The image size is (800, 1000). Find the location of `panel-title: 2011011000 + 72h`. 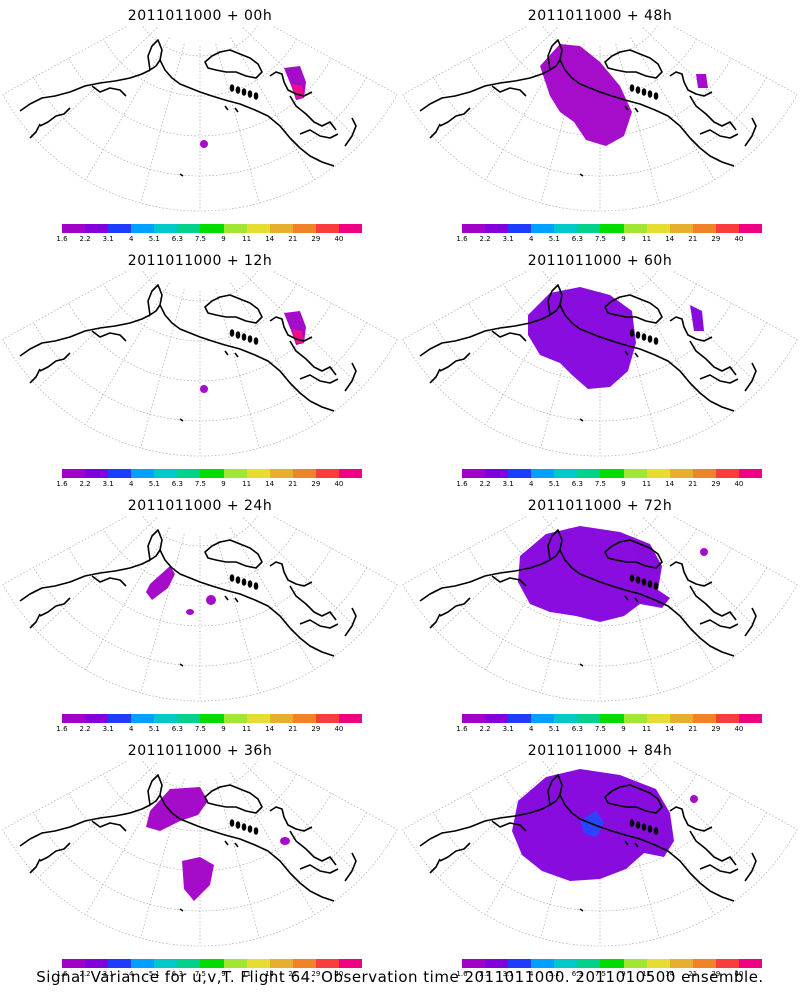

panel-title: 2011011000 + 72h is located at coordinates (600, 506).